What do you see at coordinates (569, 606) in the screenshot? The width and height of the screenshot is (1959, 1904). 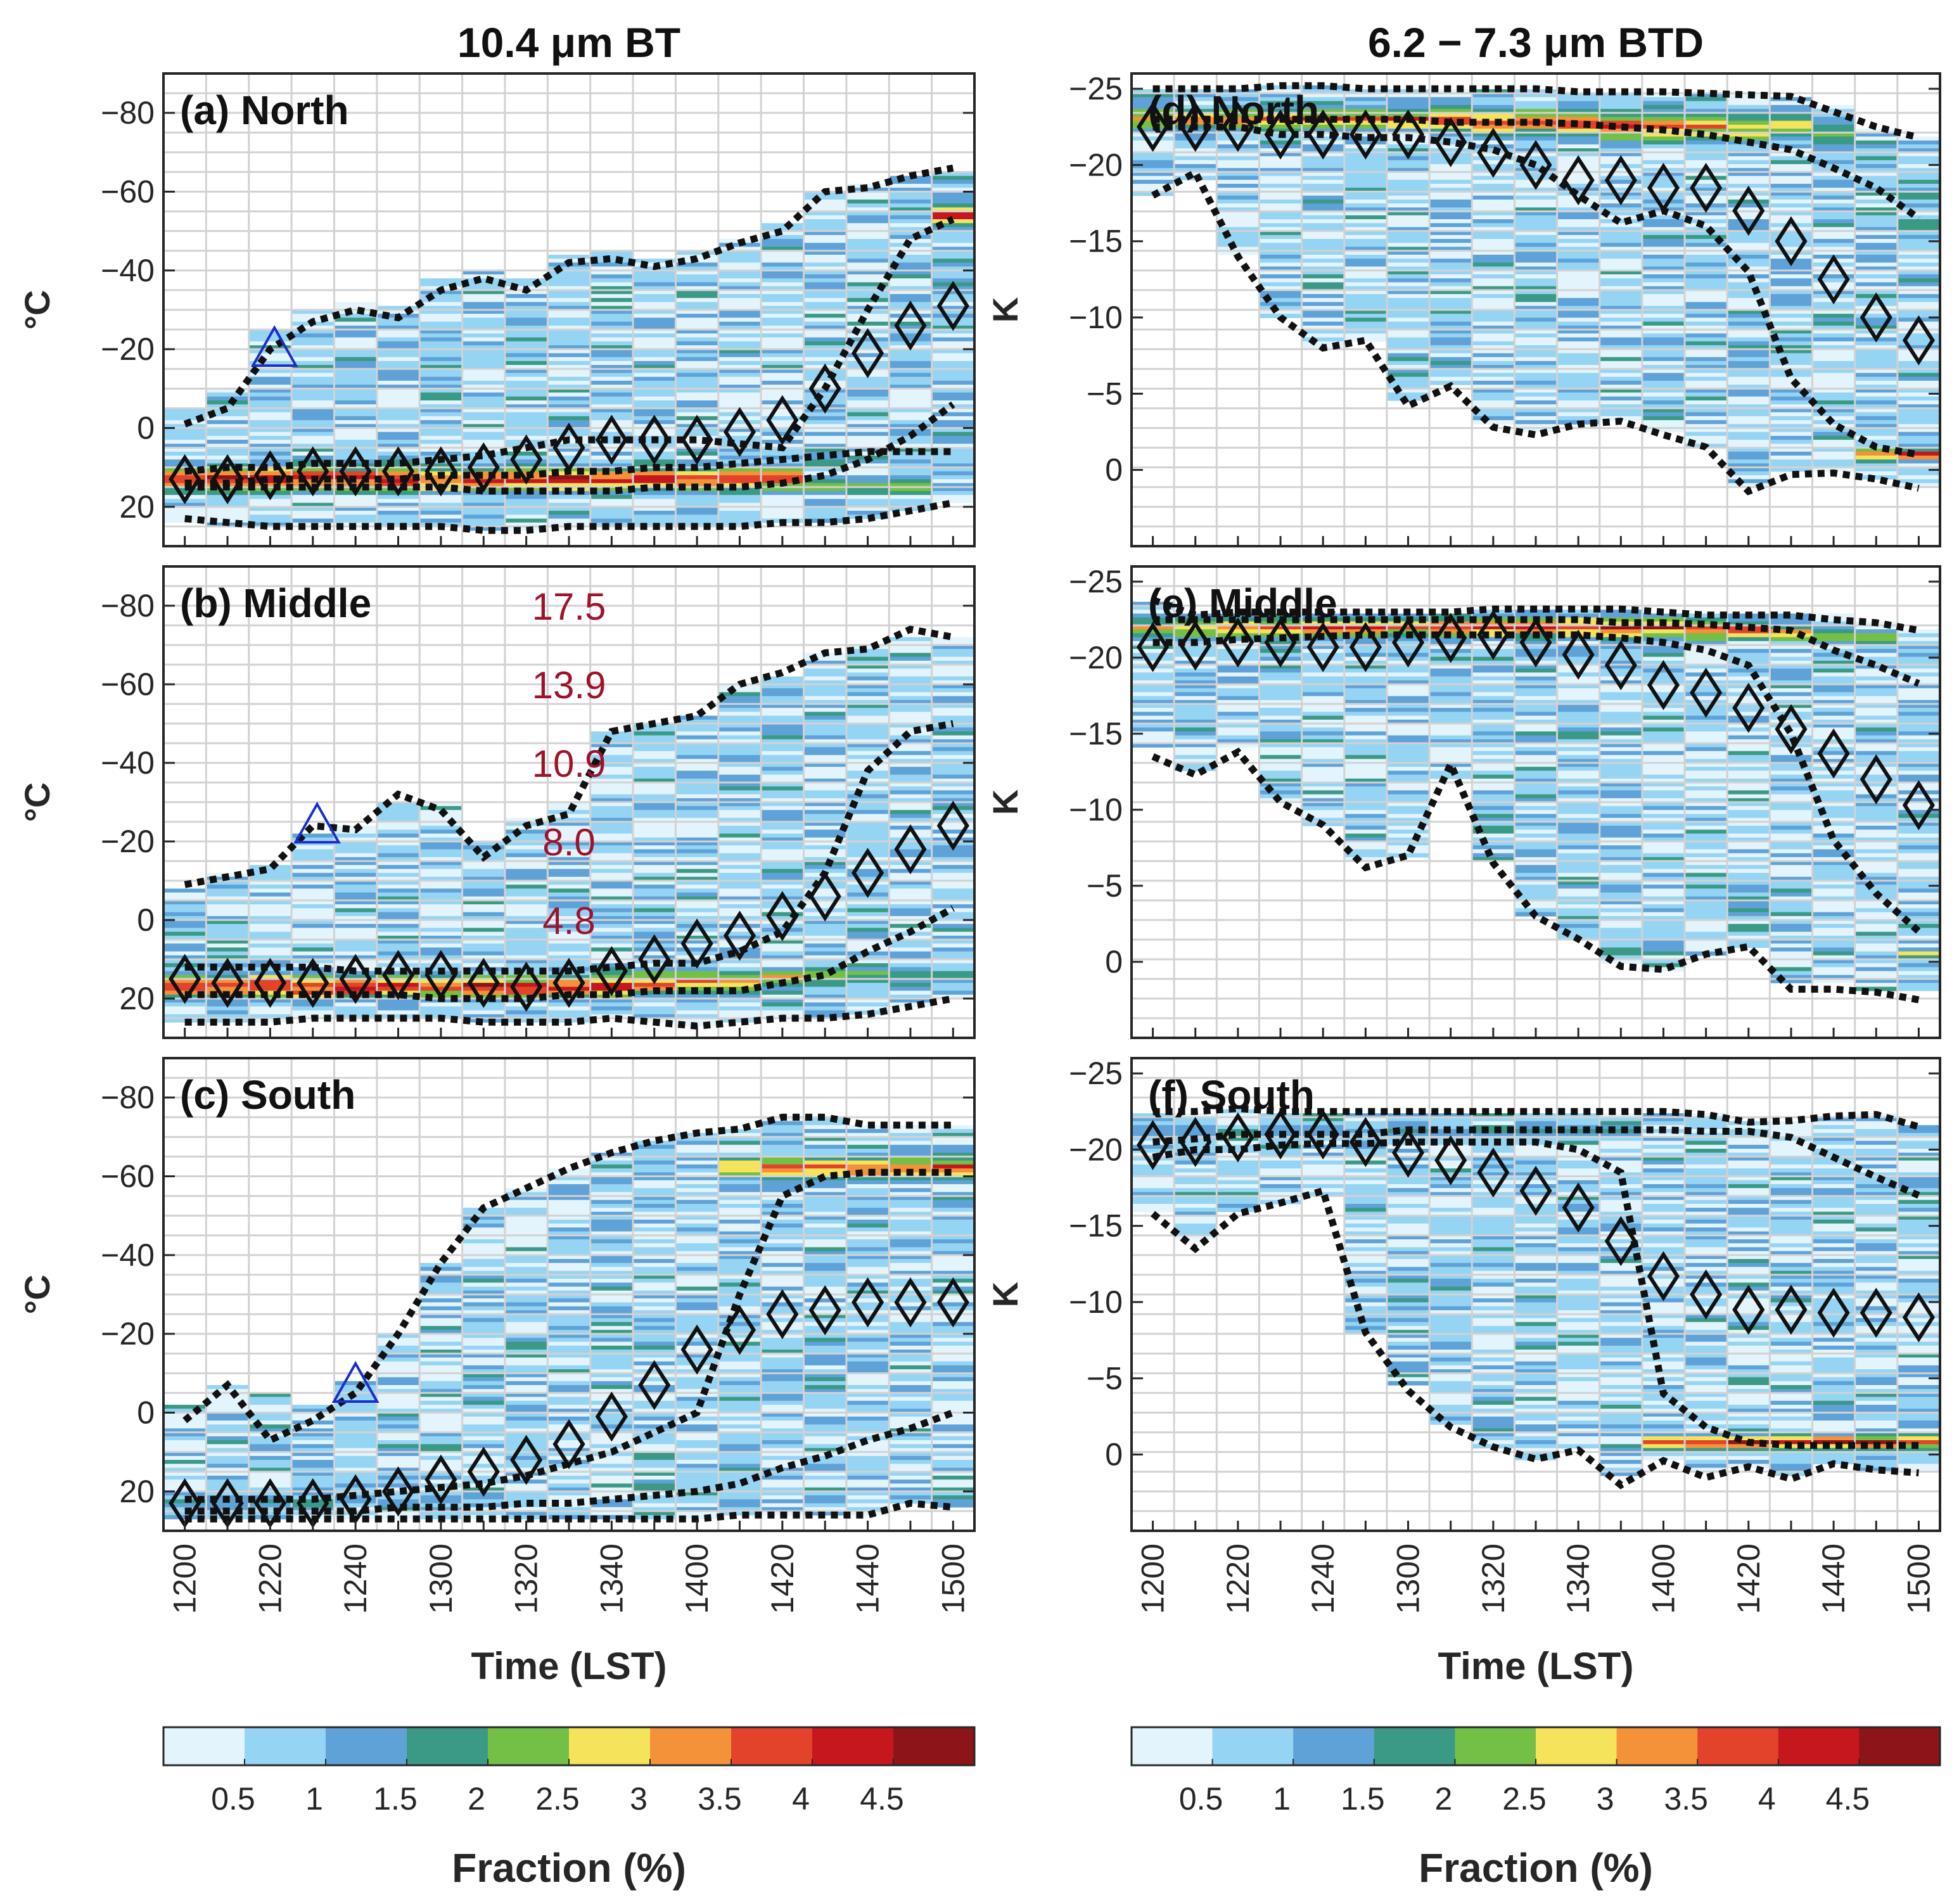 I see `annotation-value: 17.5` at bounding box center [569, 606].